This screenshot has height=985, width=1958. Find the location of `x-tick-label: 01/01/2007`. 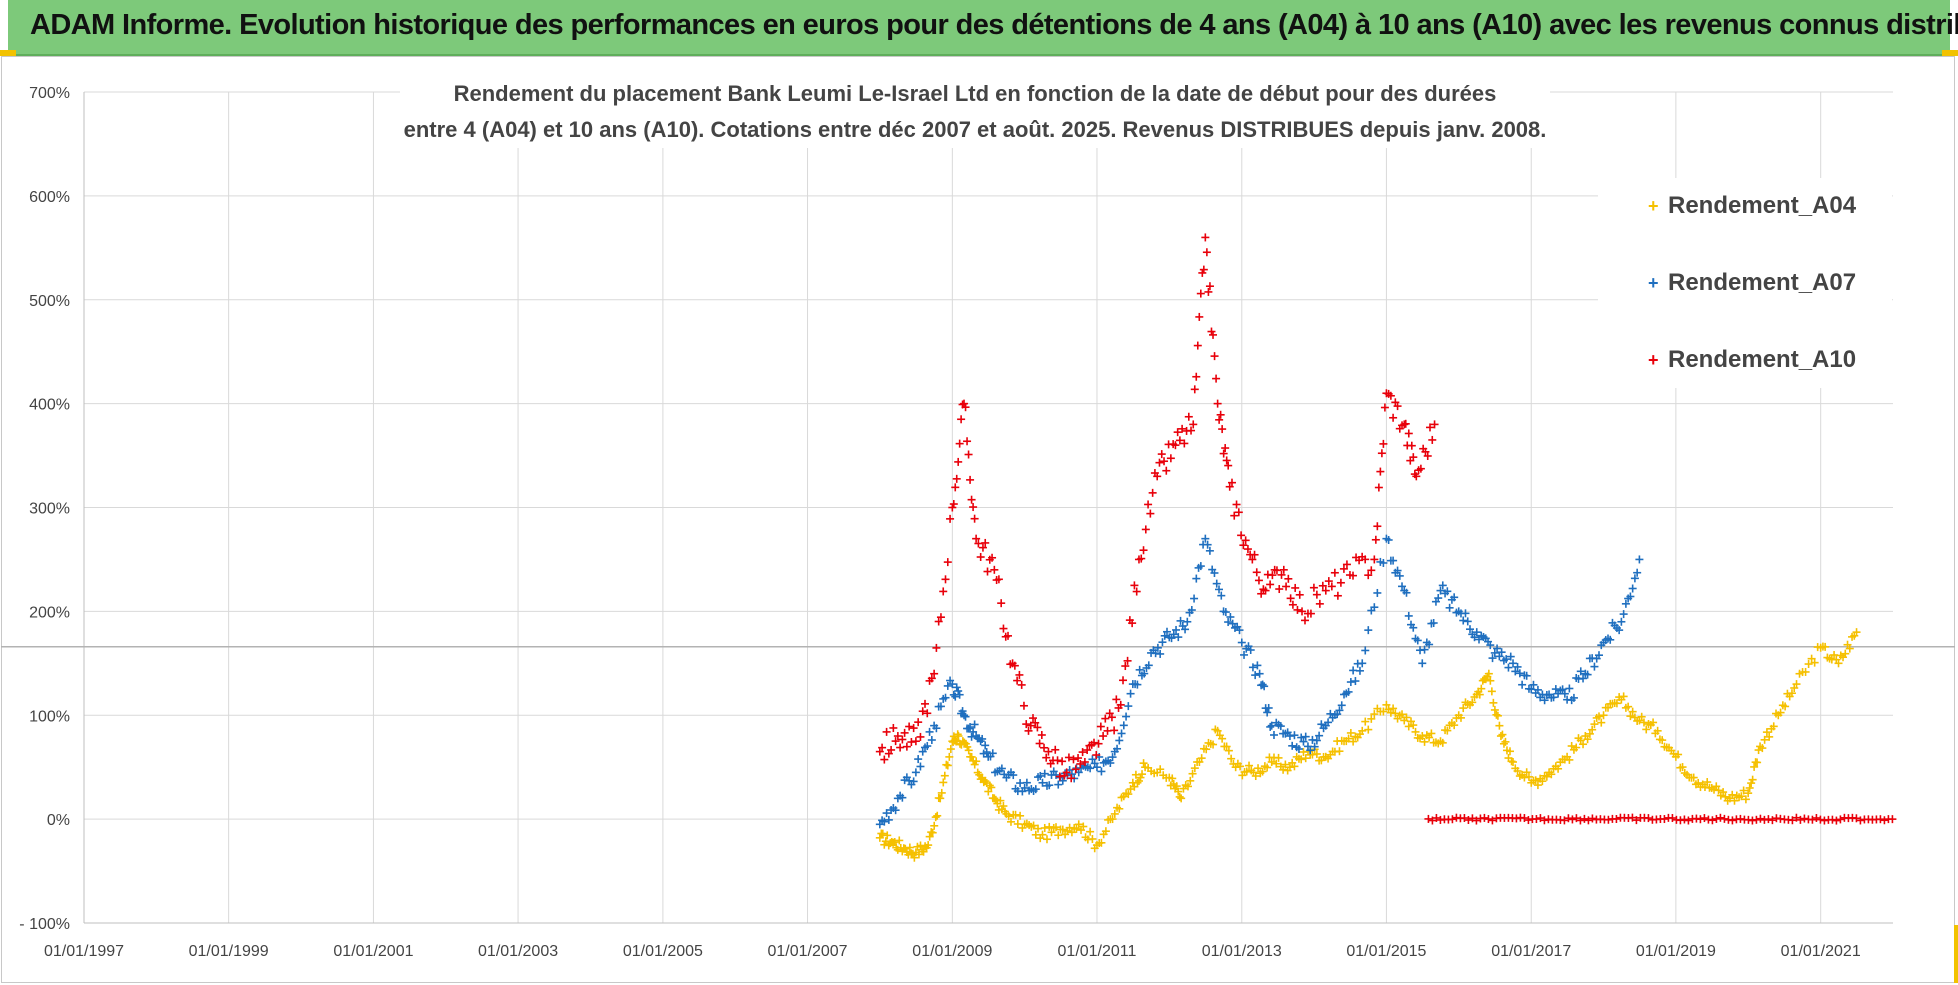

x-tick-label: 01/01/2007 is located at coordinates (807, 951).